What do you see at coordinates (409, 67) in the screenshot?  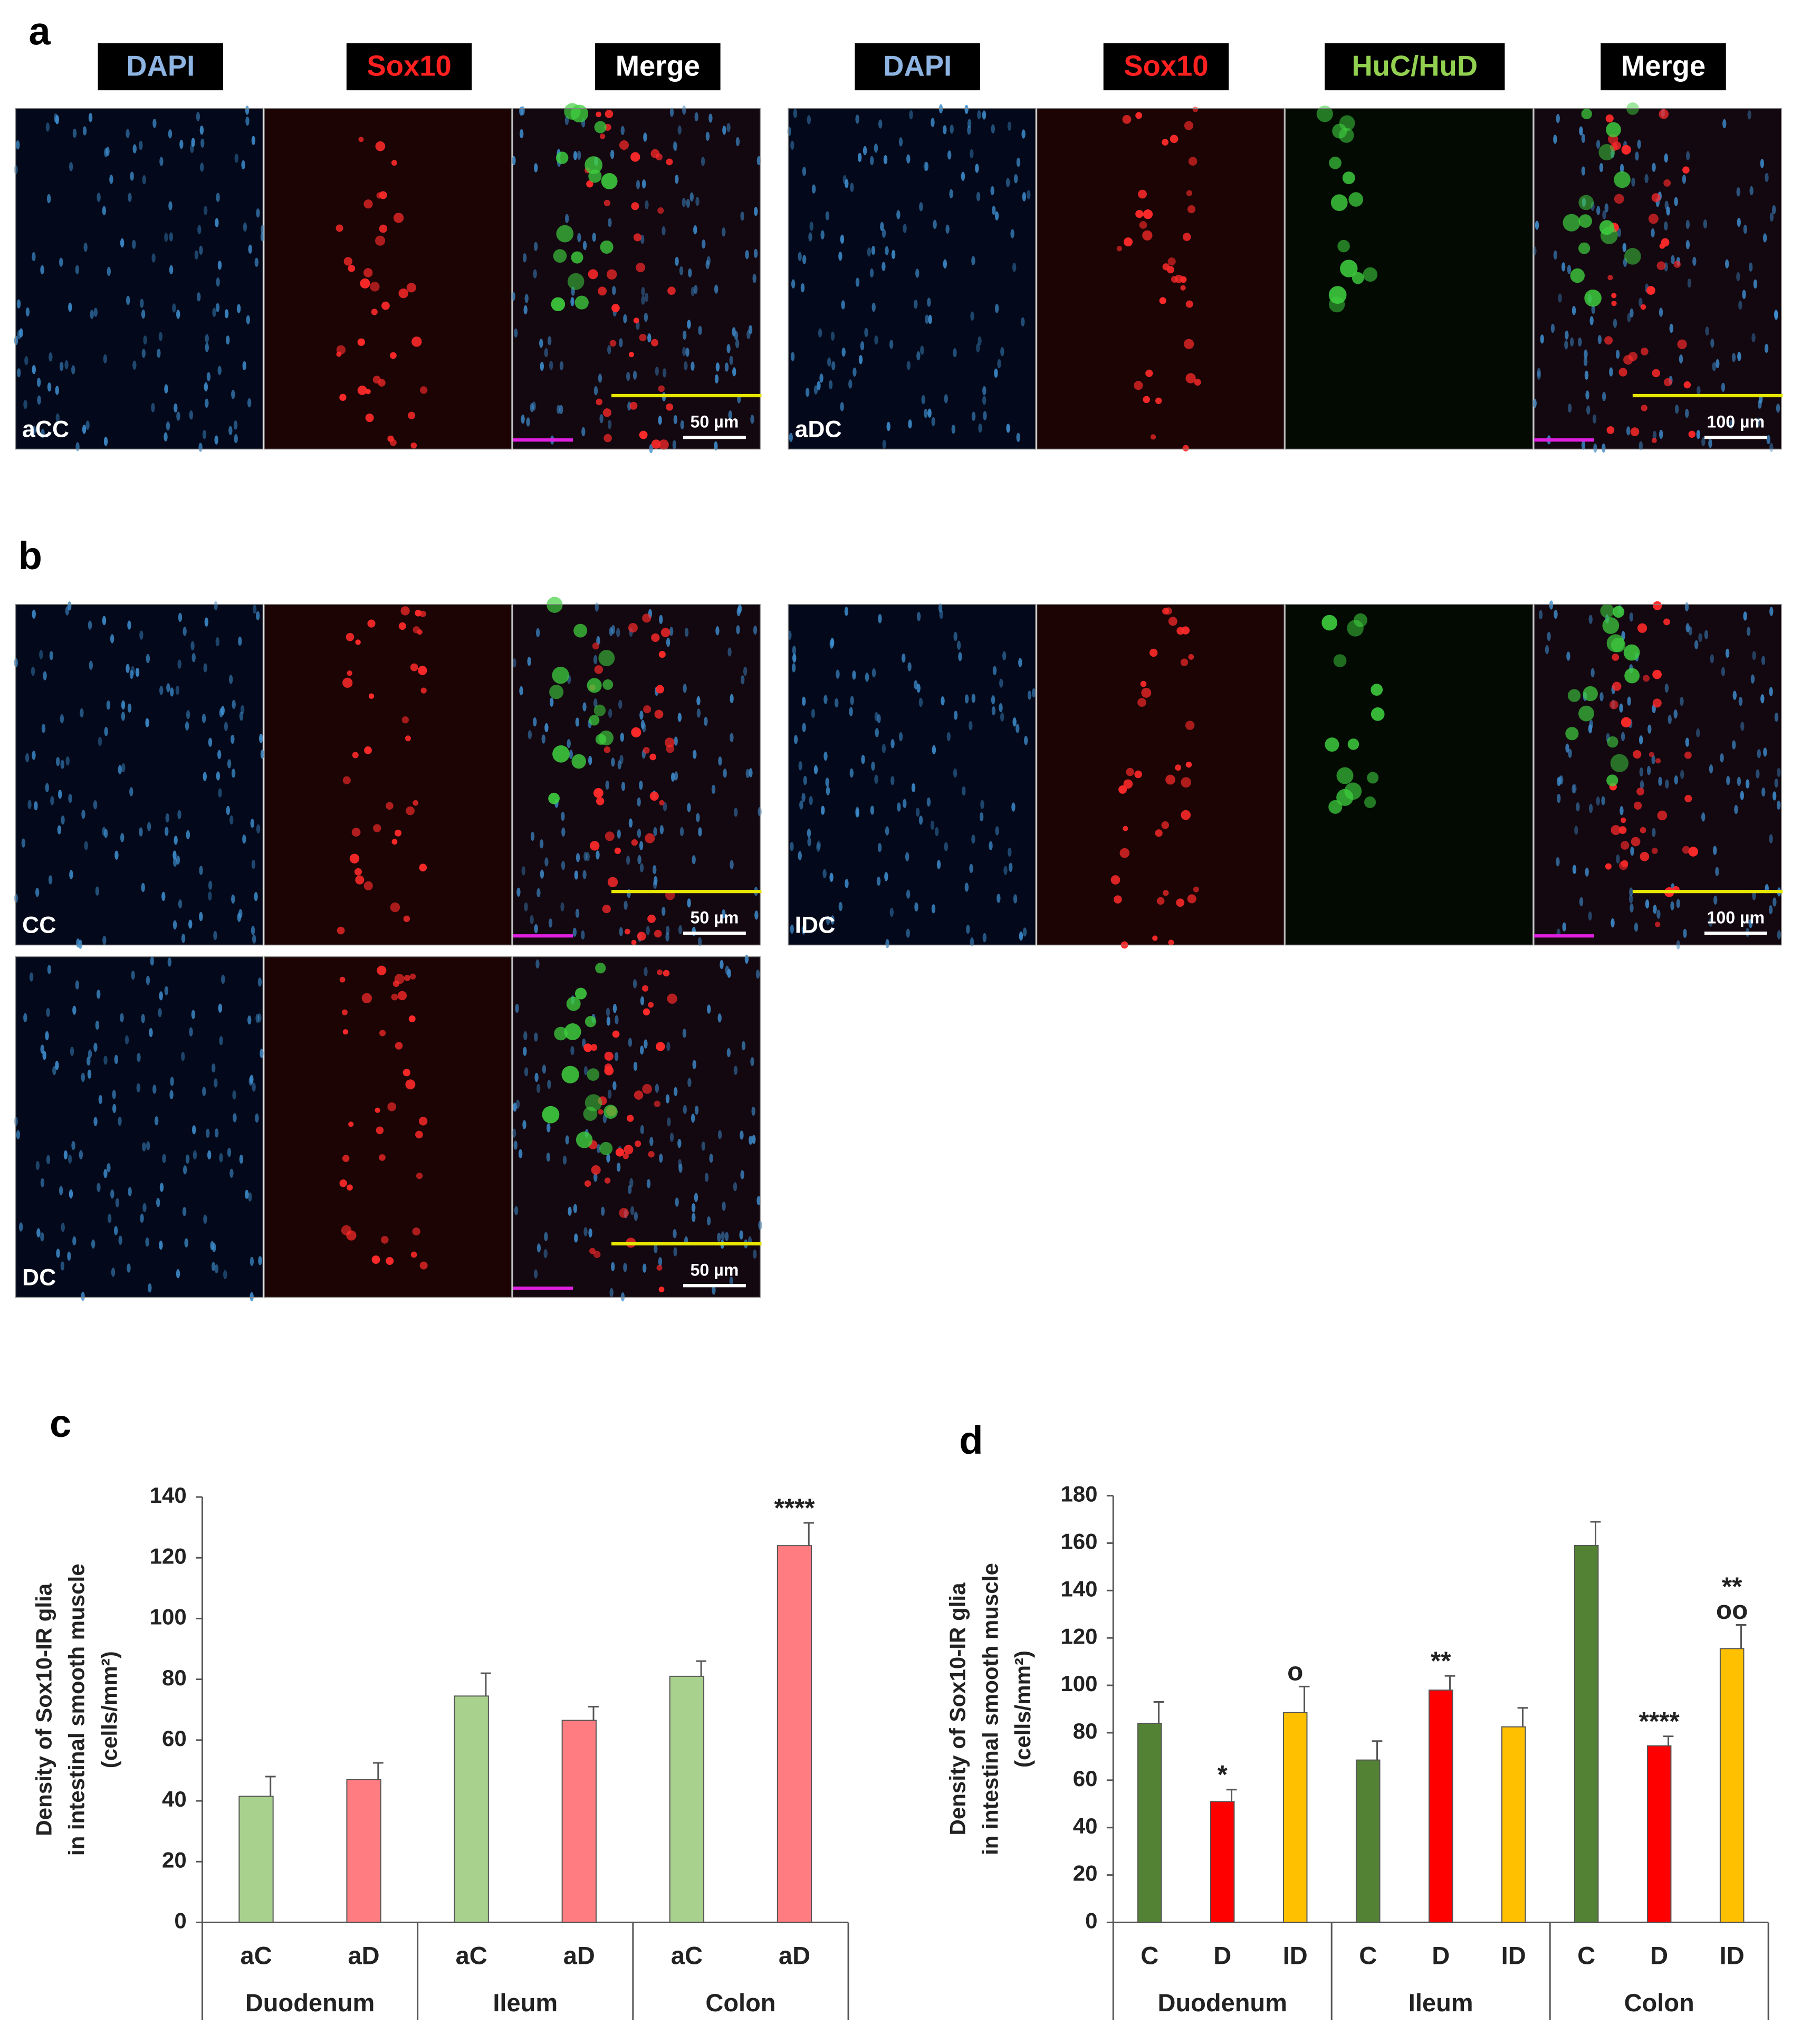 I see `header-box` at bounding box center [409, 67].